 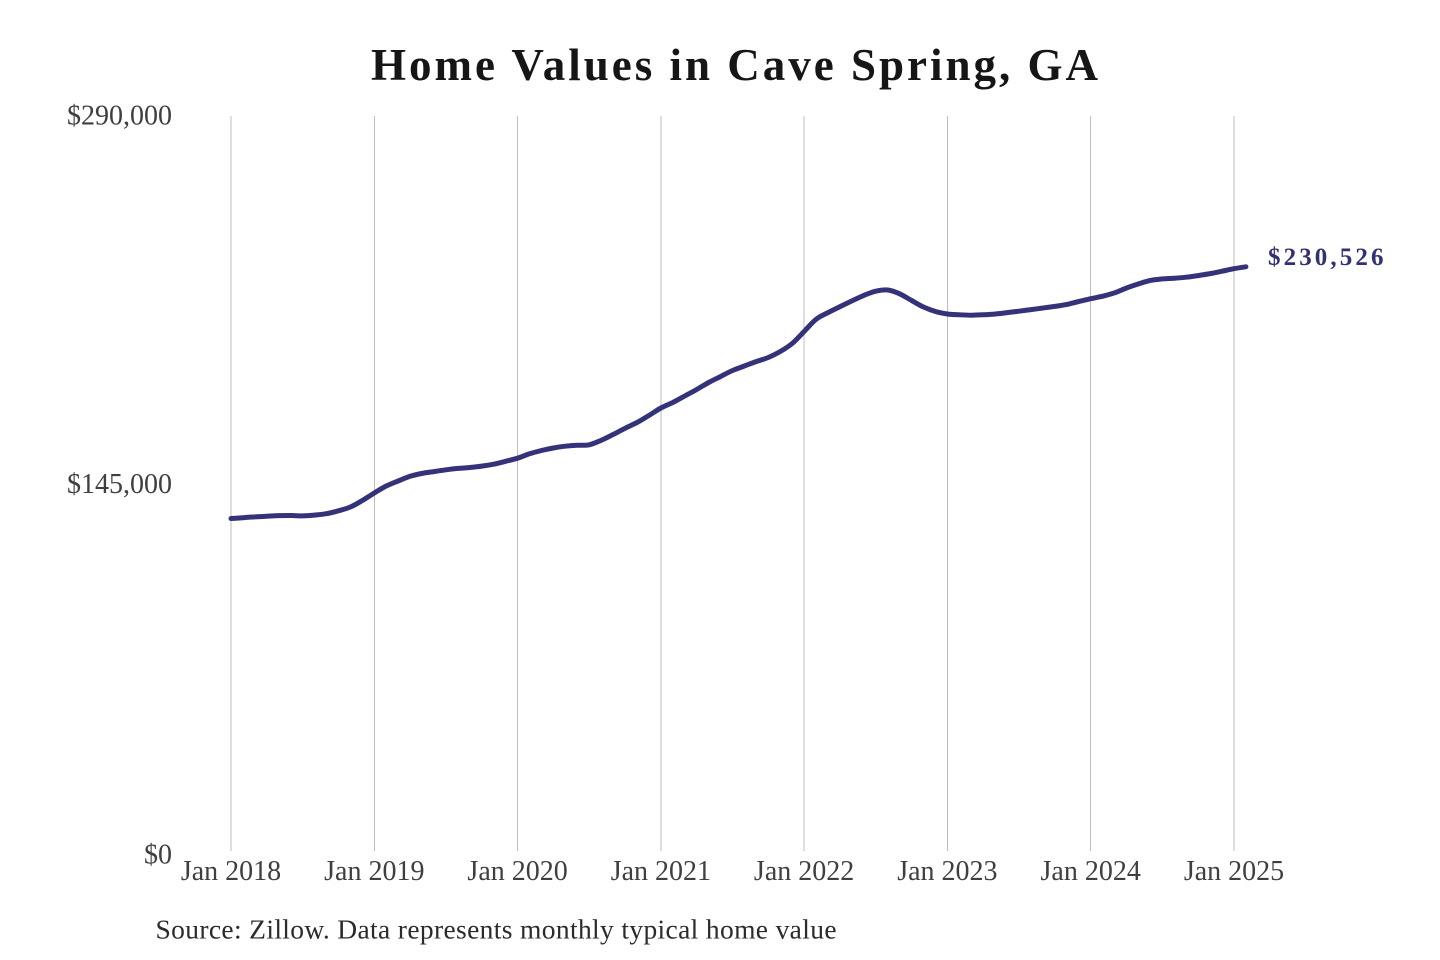 What do you see at coordinates (1091, 871) in the screenshot?
I see `svg-text: Jan 2024` at bounding box center [1091, 871].